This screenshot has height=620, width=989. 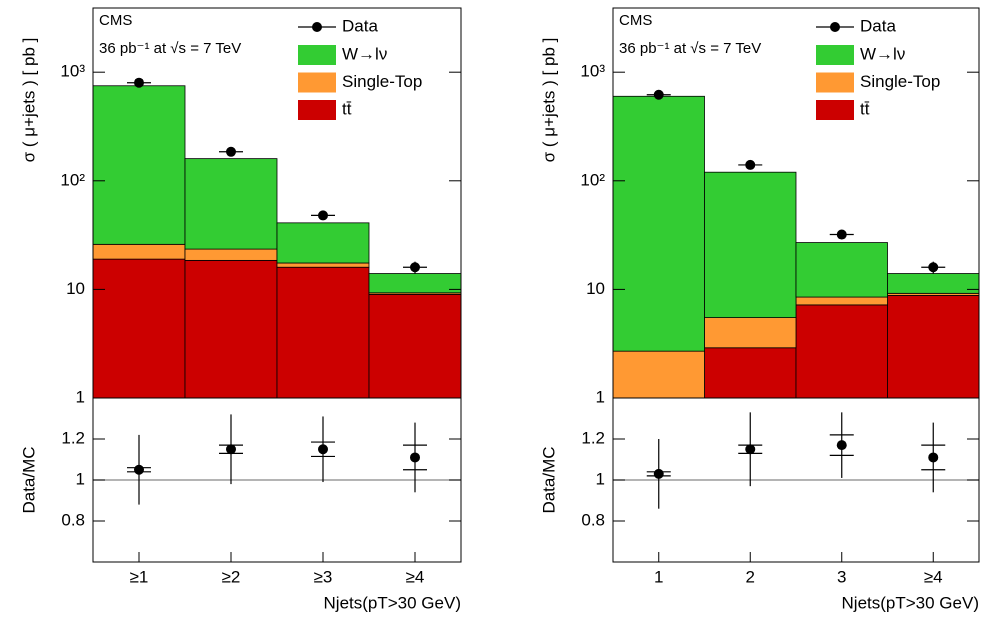 I want to click on x-tick-label: ≥3, so click(x=323, y=576).